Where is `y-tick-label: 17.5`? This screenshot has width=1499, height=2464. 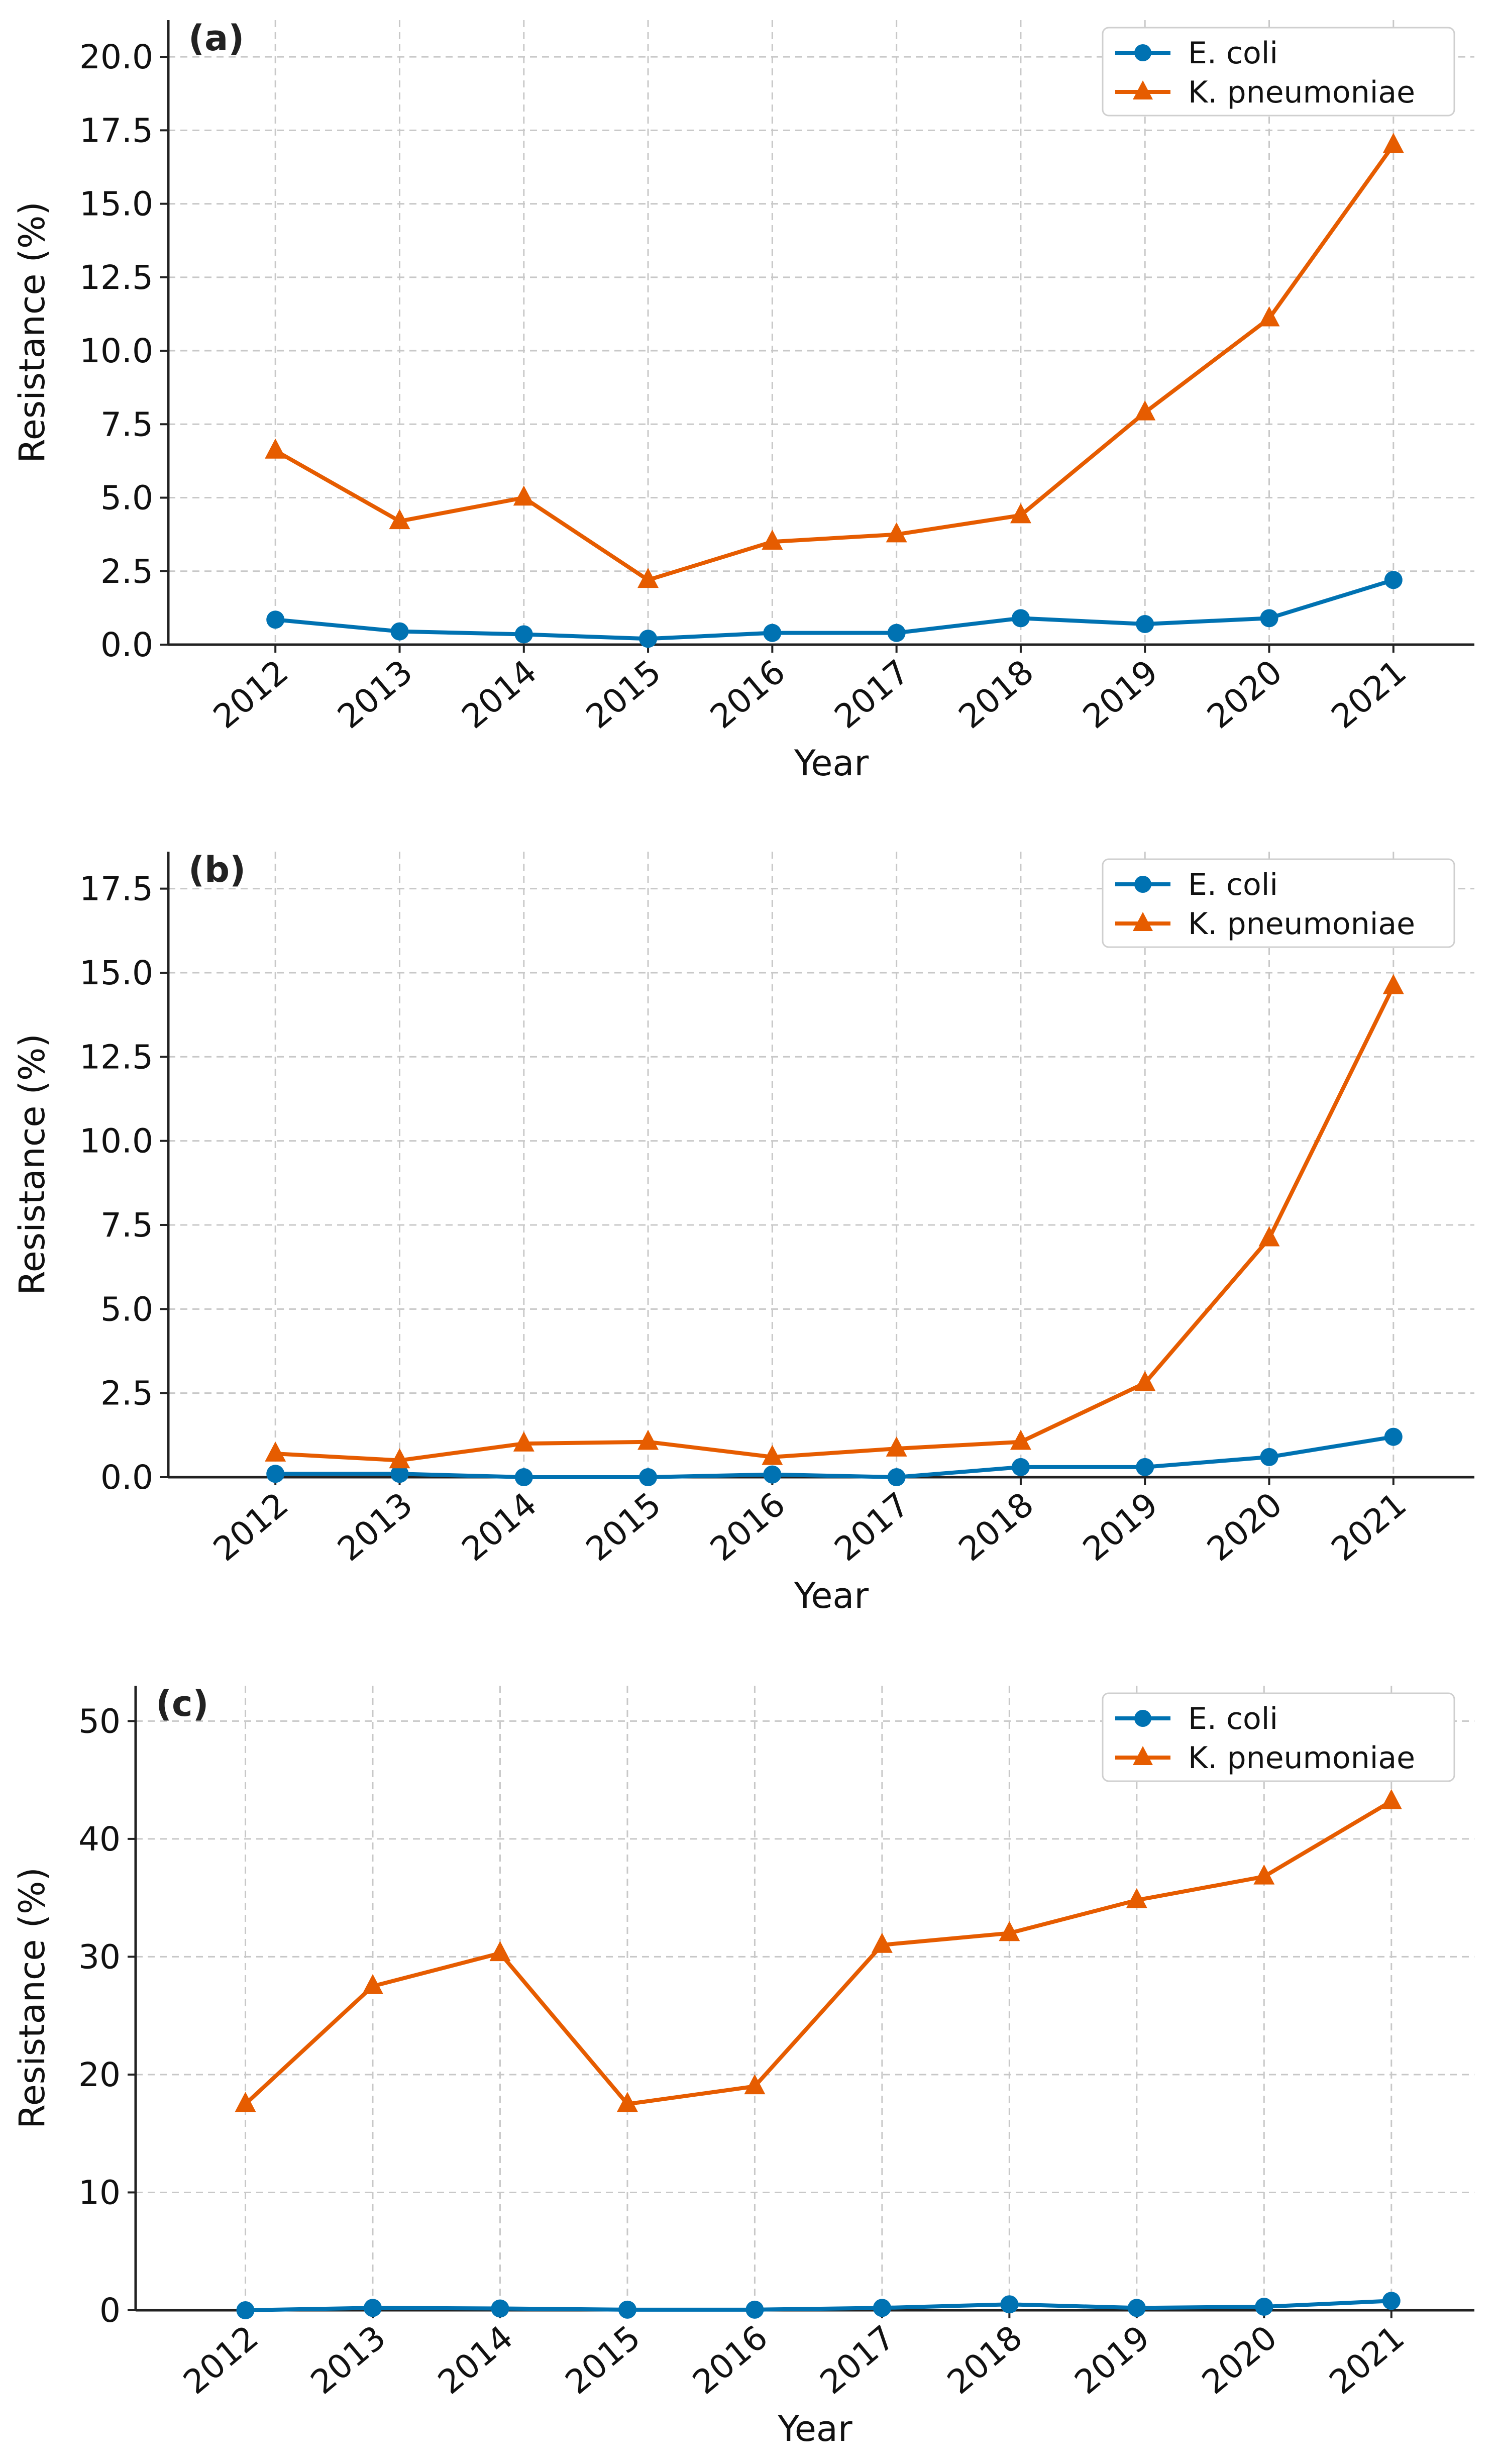 y-tick-label: 17.5 is located at coordinates (116, 889).